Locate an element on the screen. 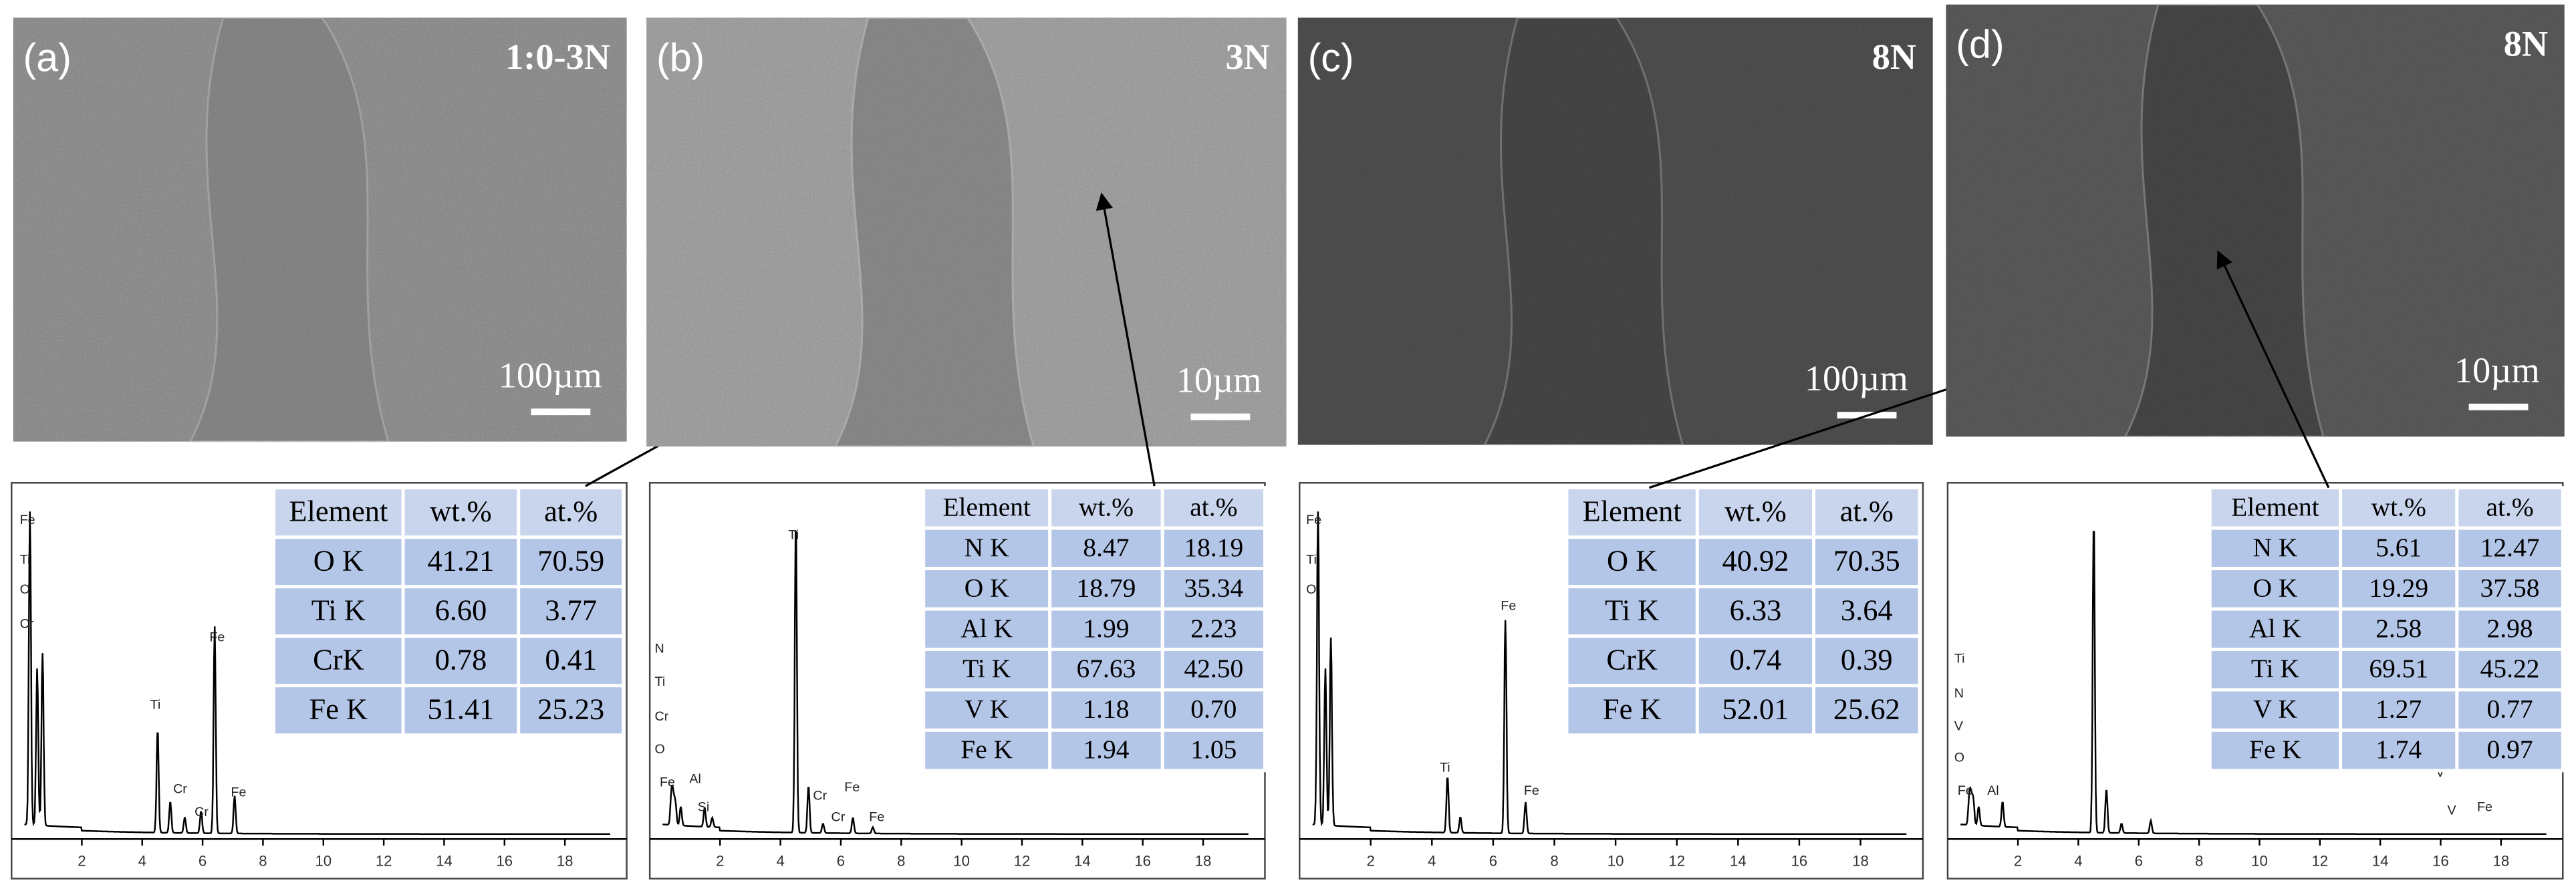 This screenshot has height=893, width=2576. table-value: 51.41 is located at coordinates (461, 708).